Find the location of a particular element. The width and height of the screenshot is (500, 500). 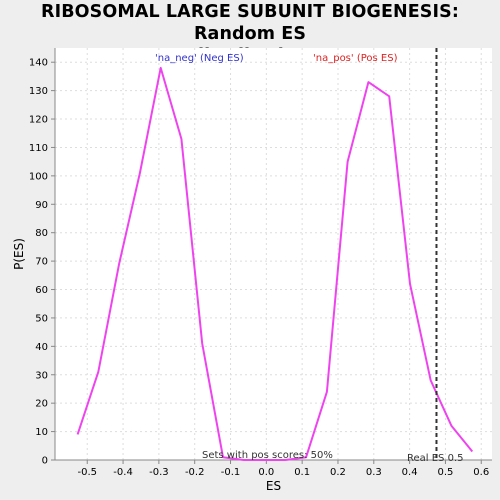

pos-scores-label: Sets with pos scores: 50% is located at coordinates (267, 455).